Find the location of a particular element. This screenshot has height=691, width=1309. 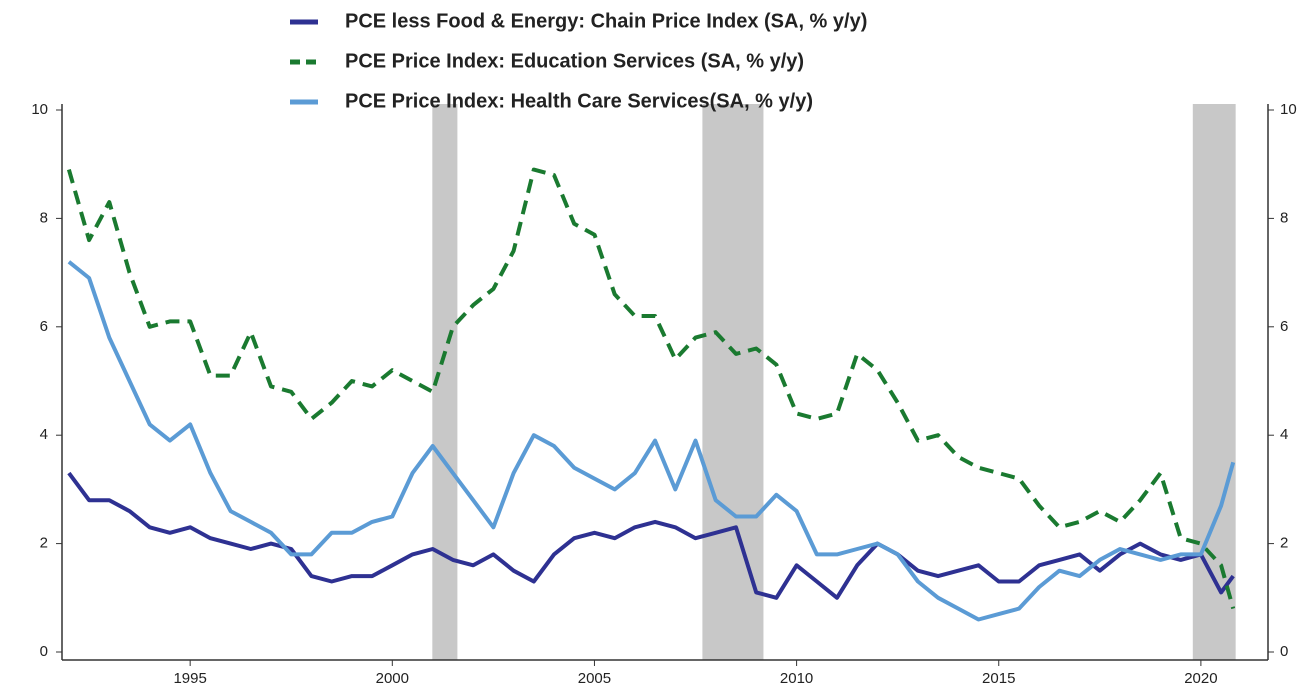

y-tick-label: 2 is located at coordinates (44, 543).